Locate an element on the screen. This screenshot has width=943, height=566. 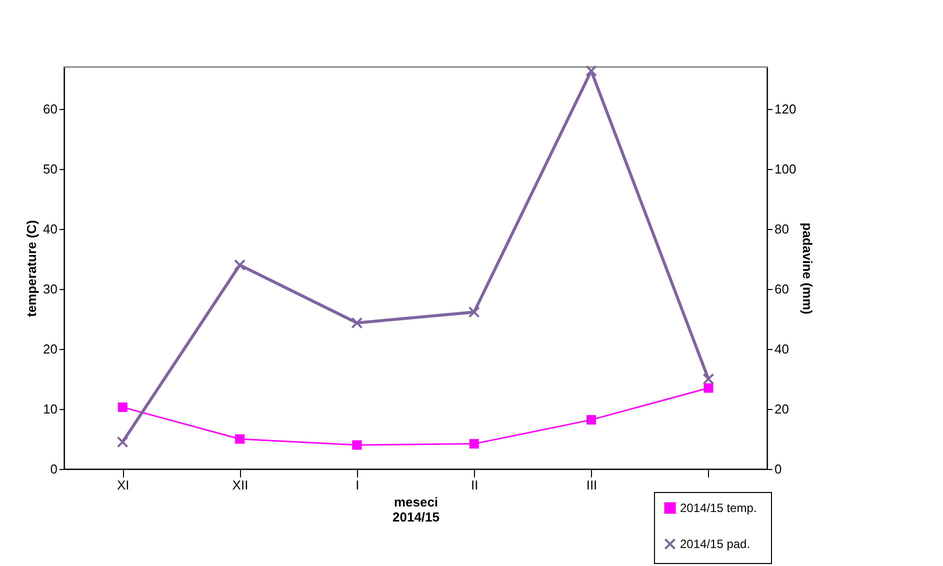
x-tick-label: II is located at coordinates (474, 485).